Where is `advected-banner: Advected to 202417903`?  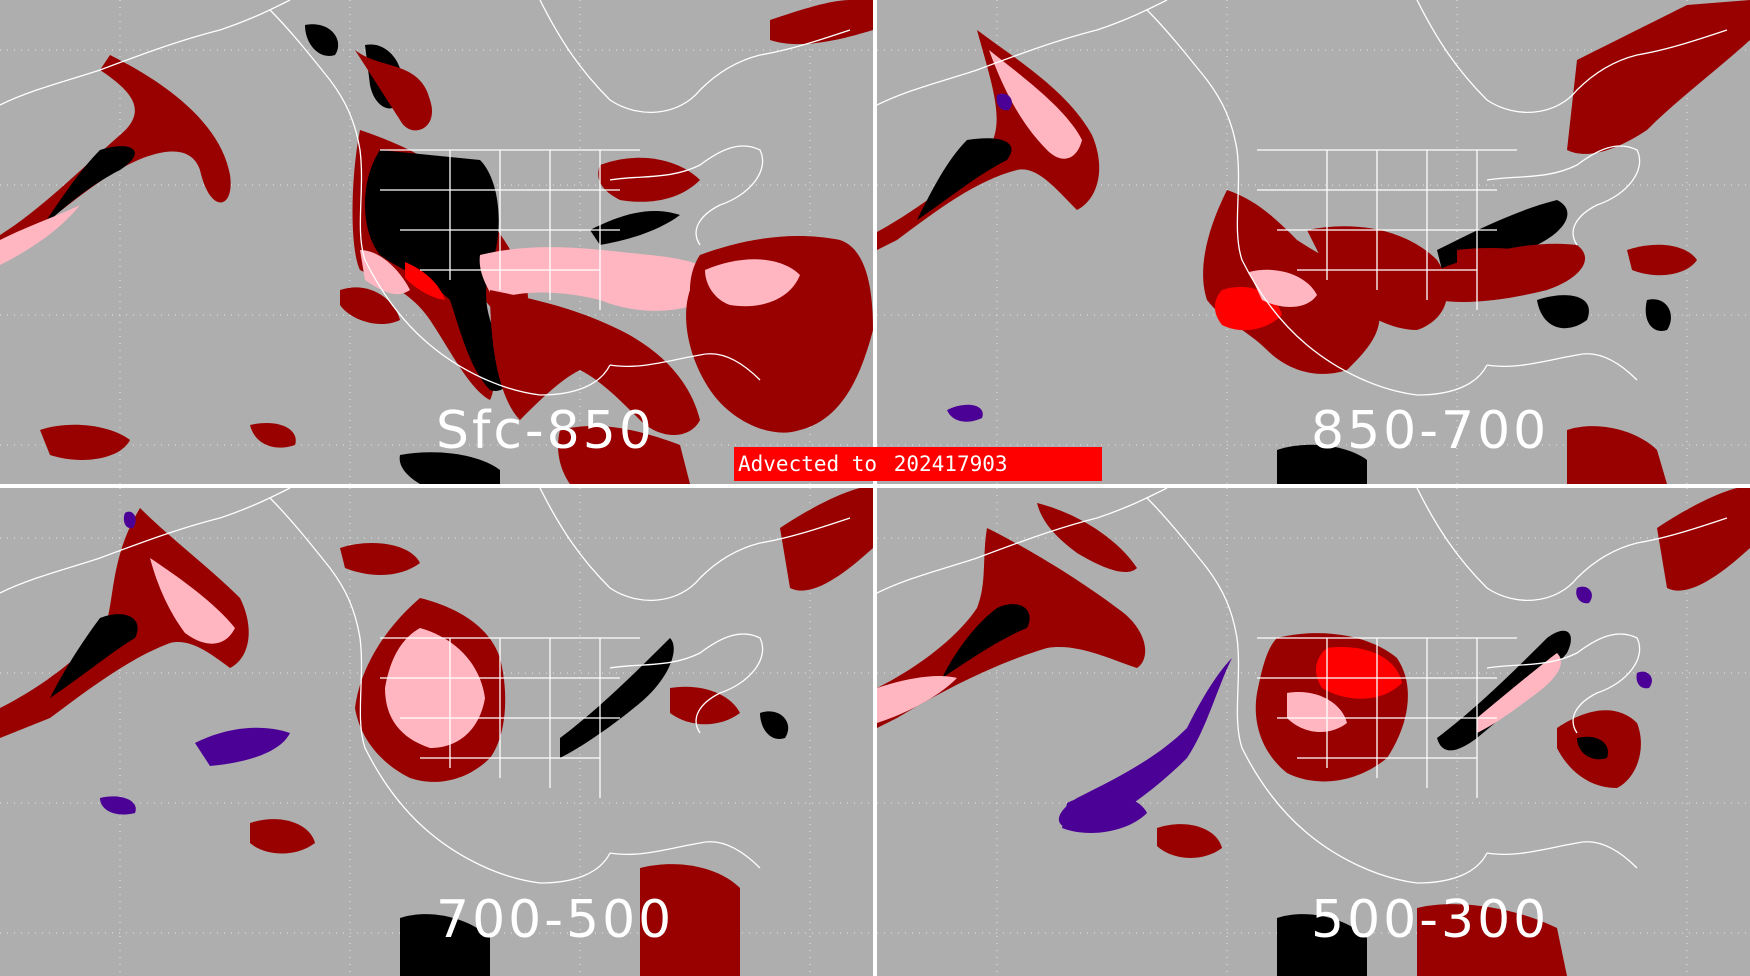
advected-banner: Advected to 202417903 is located at coordinates (918, 464).